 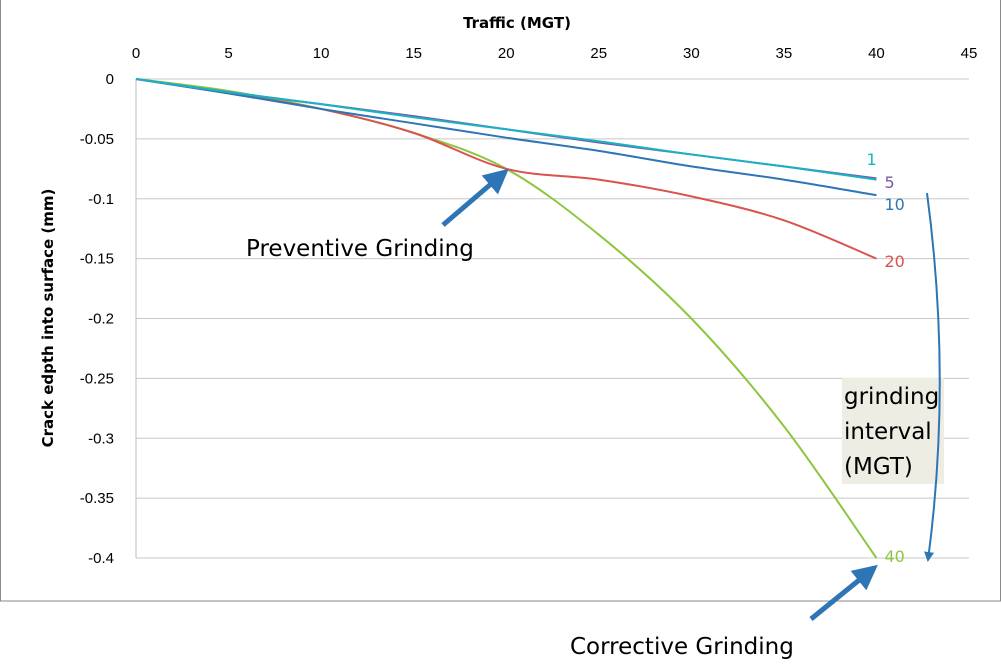 I want to click on series-label-1: 1, so click(x=871, y=159).